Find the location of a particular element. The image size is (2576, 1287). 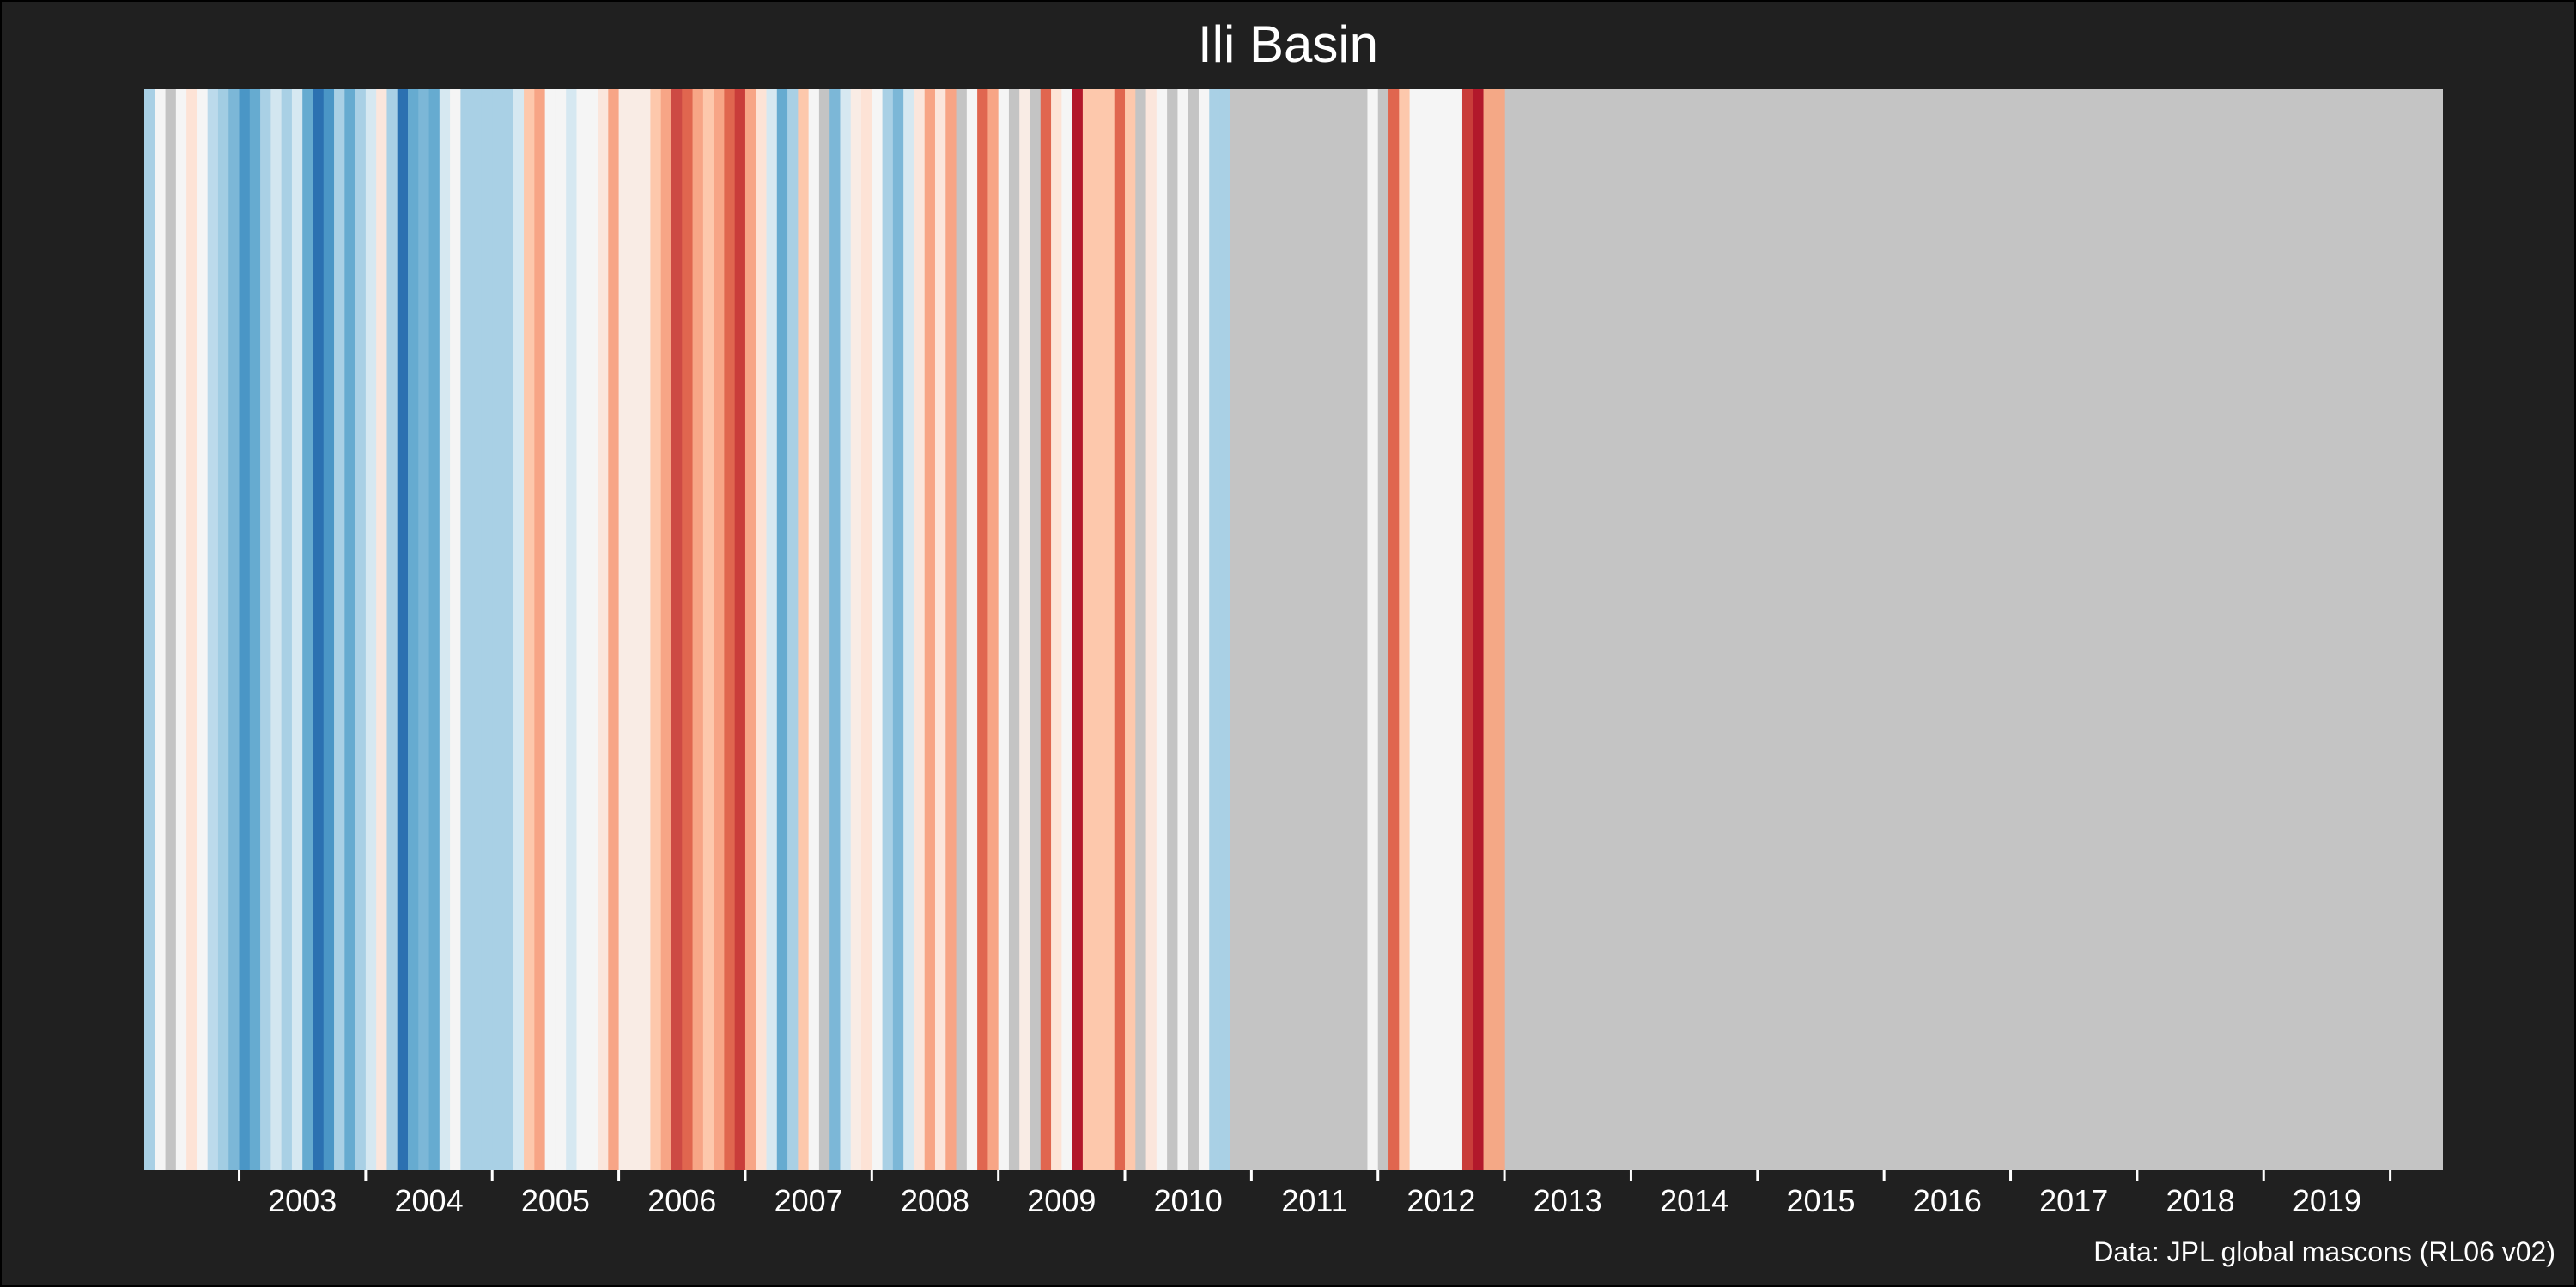

x-tick-label: 2003 is located at coordinates (302, 1200).